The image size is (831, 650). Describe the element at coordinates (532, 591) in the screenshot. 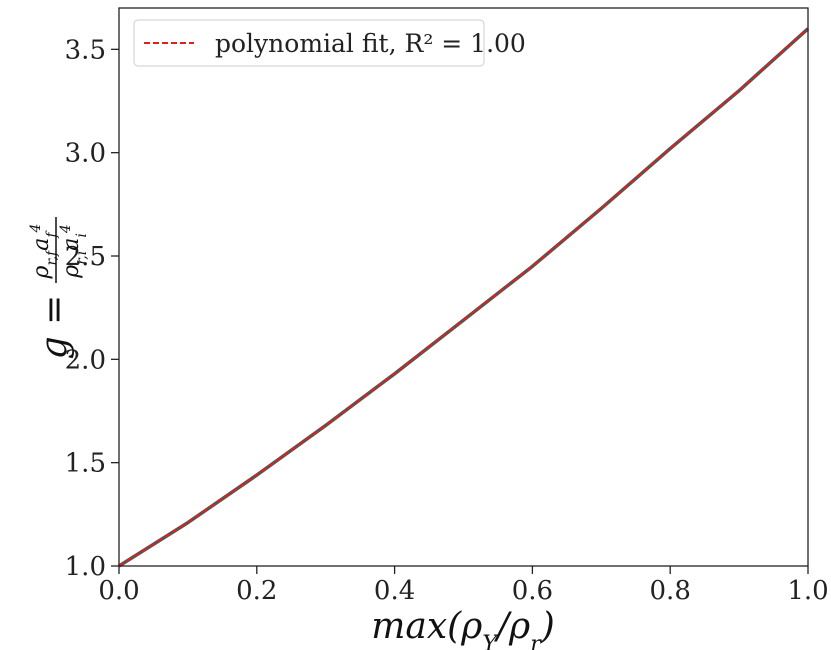

I see `x-tick-label: 0.6` at that location.